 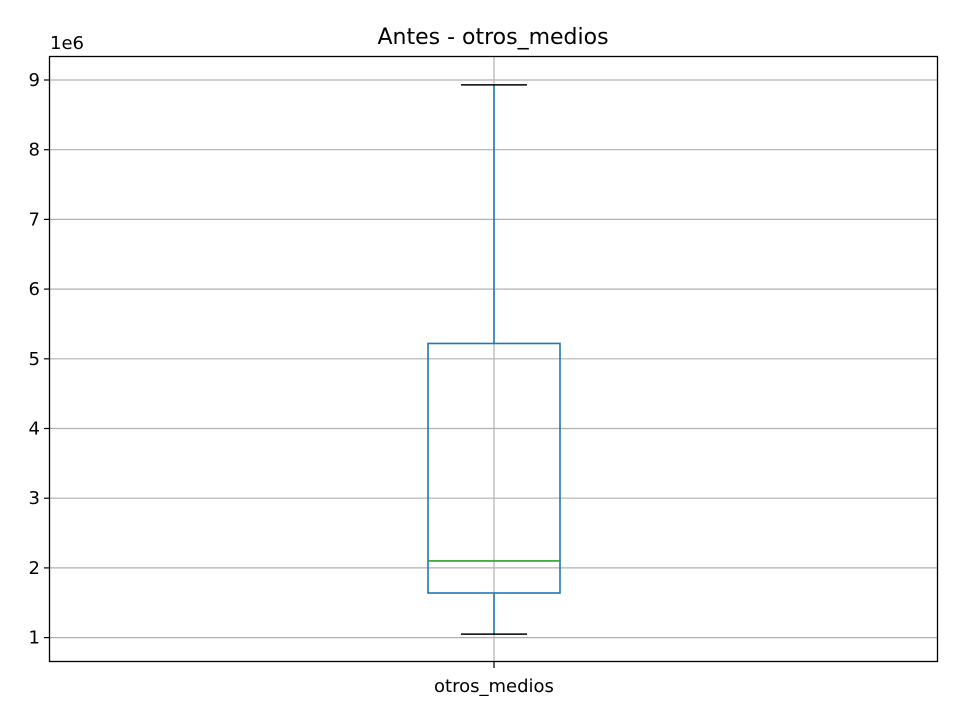 What do you see at coordinates (34, 150) in the screenshot?
I see `y-tick-label: 8` at bounding box center [34, 150].